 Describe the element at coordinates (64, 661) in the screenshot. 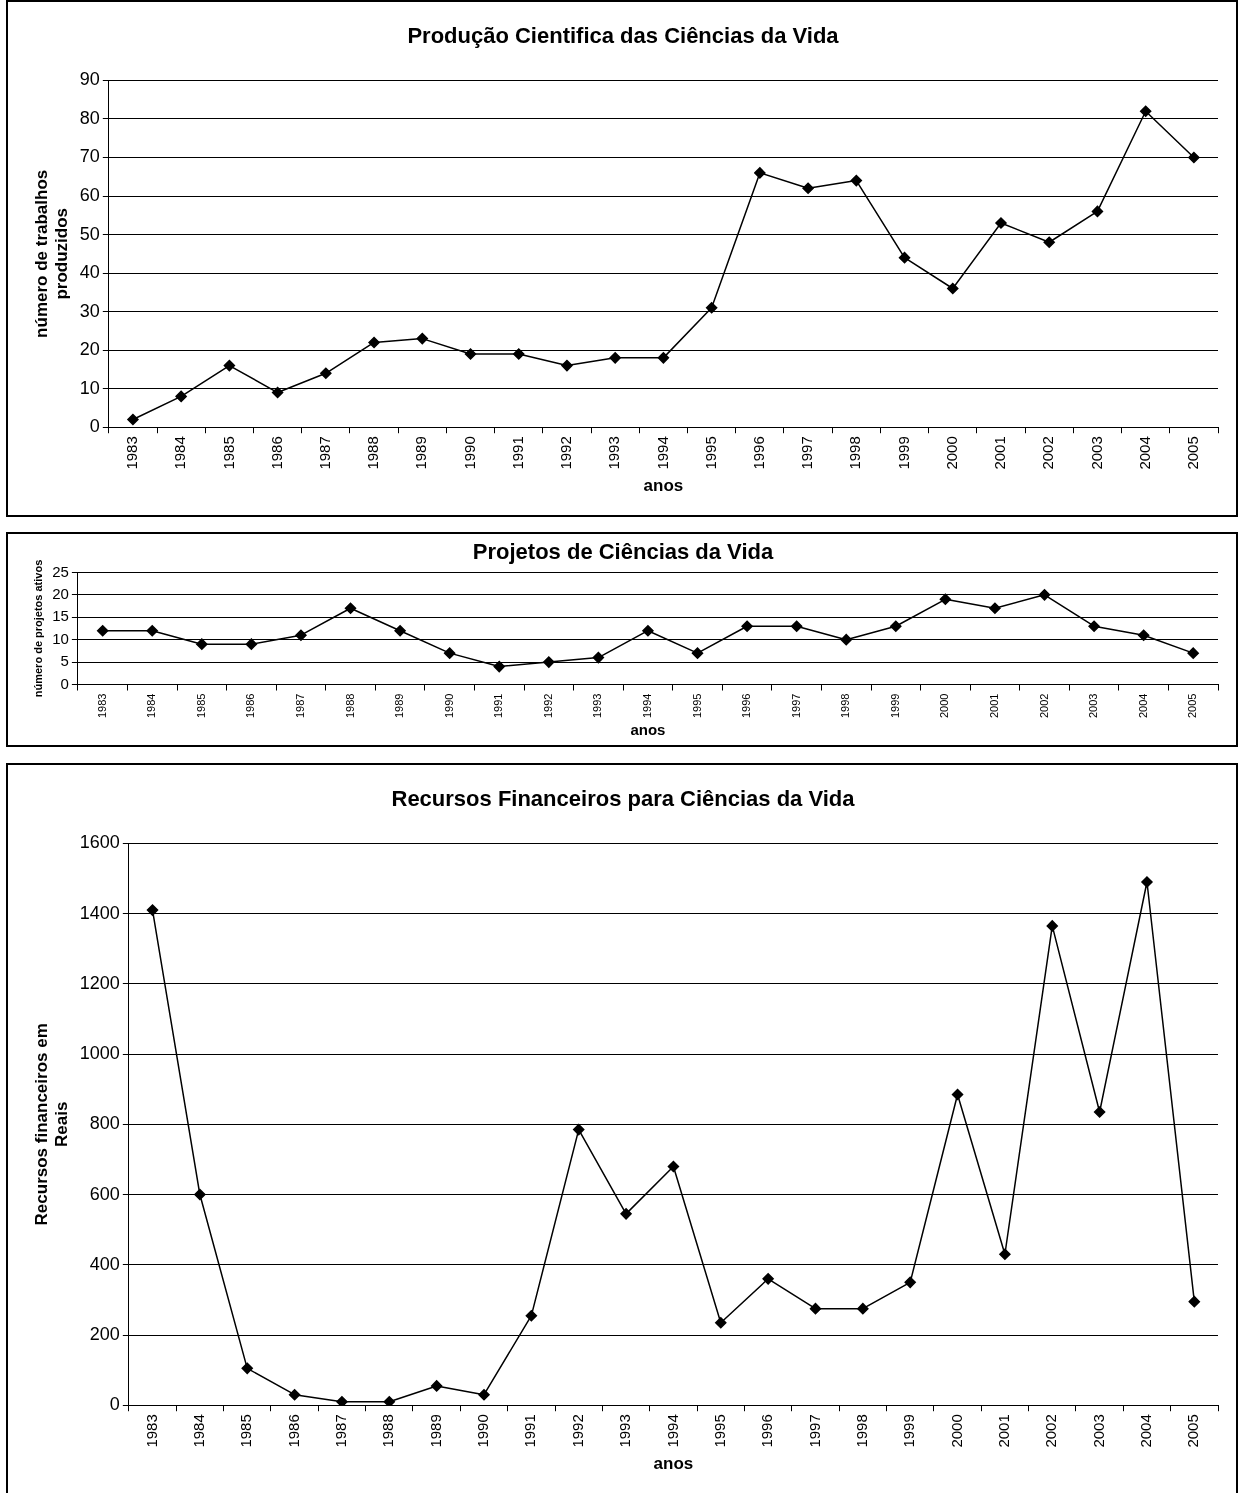

I see `y-tick-label: 5` at that location.